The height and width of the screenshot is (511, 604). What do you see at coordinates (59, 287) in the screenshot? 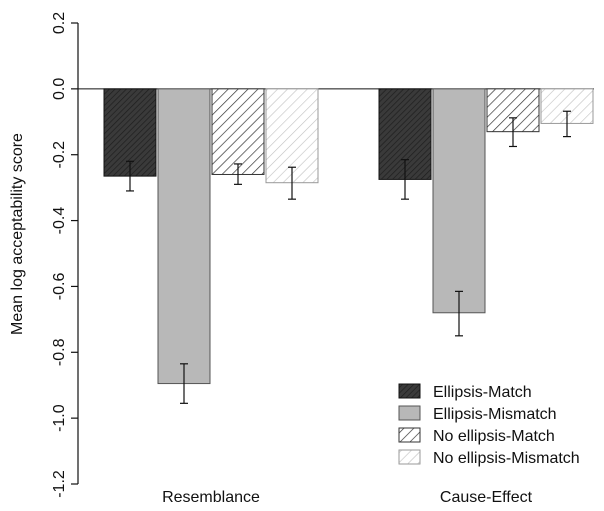
I see `y-tick-label: -0.6` at bounding box center [59, 287].